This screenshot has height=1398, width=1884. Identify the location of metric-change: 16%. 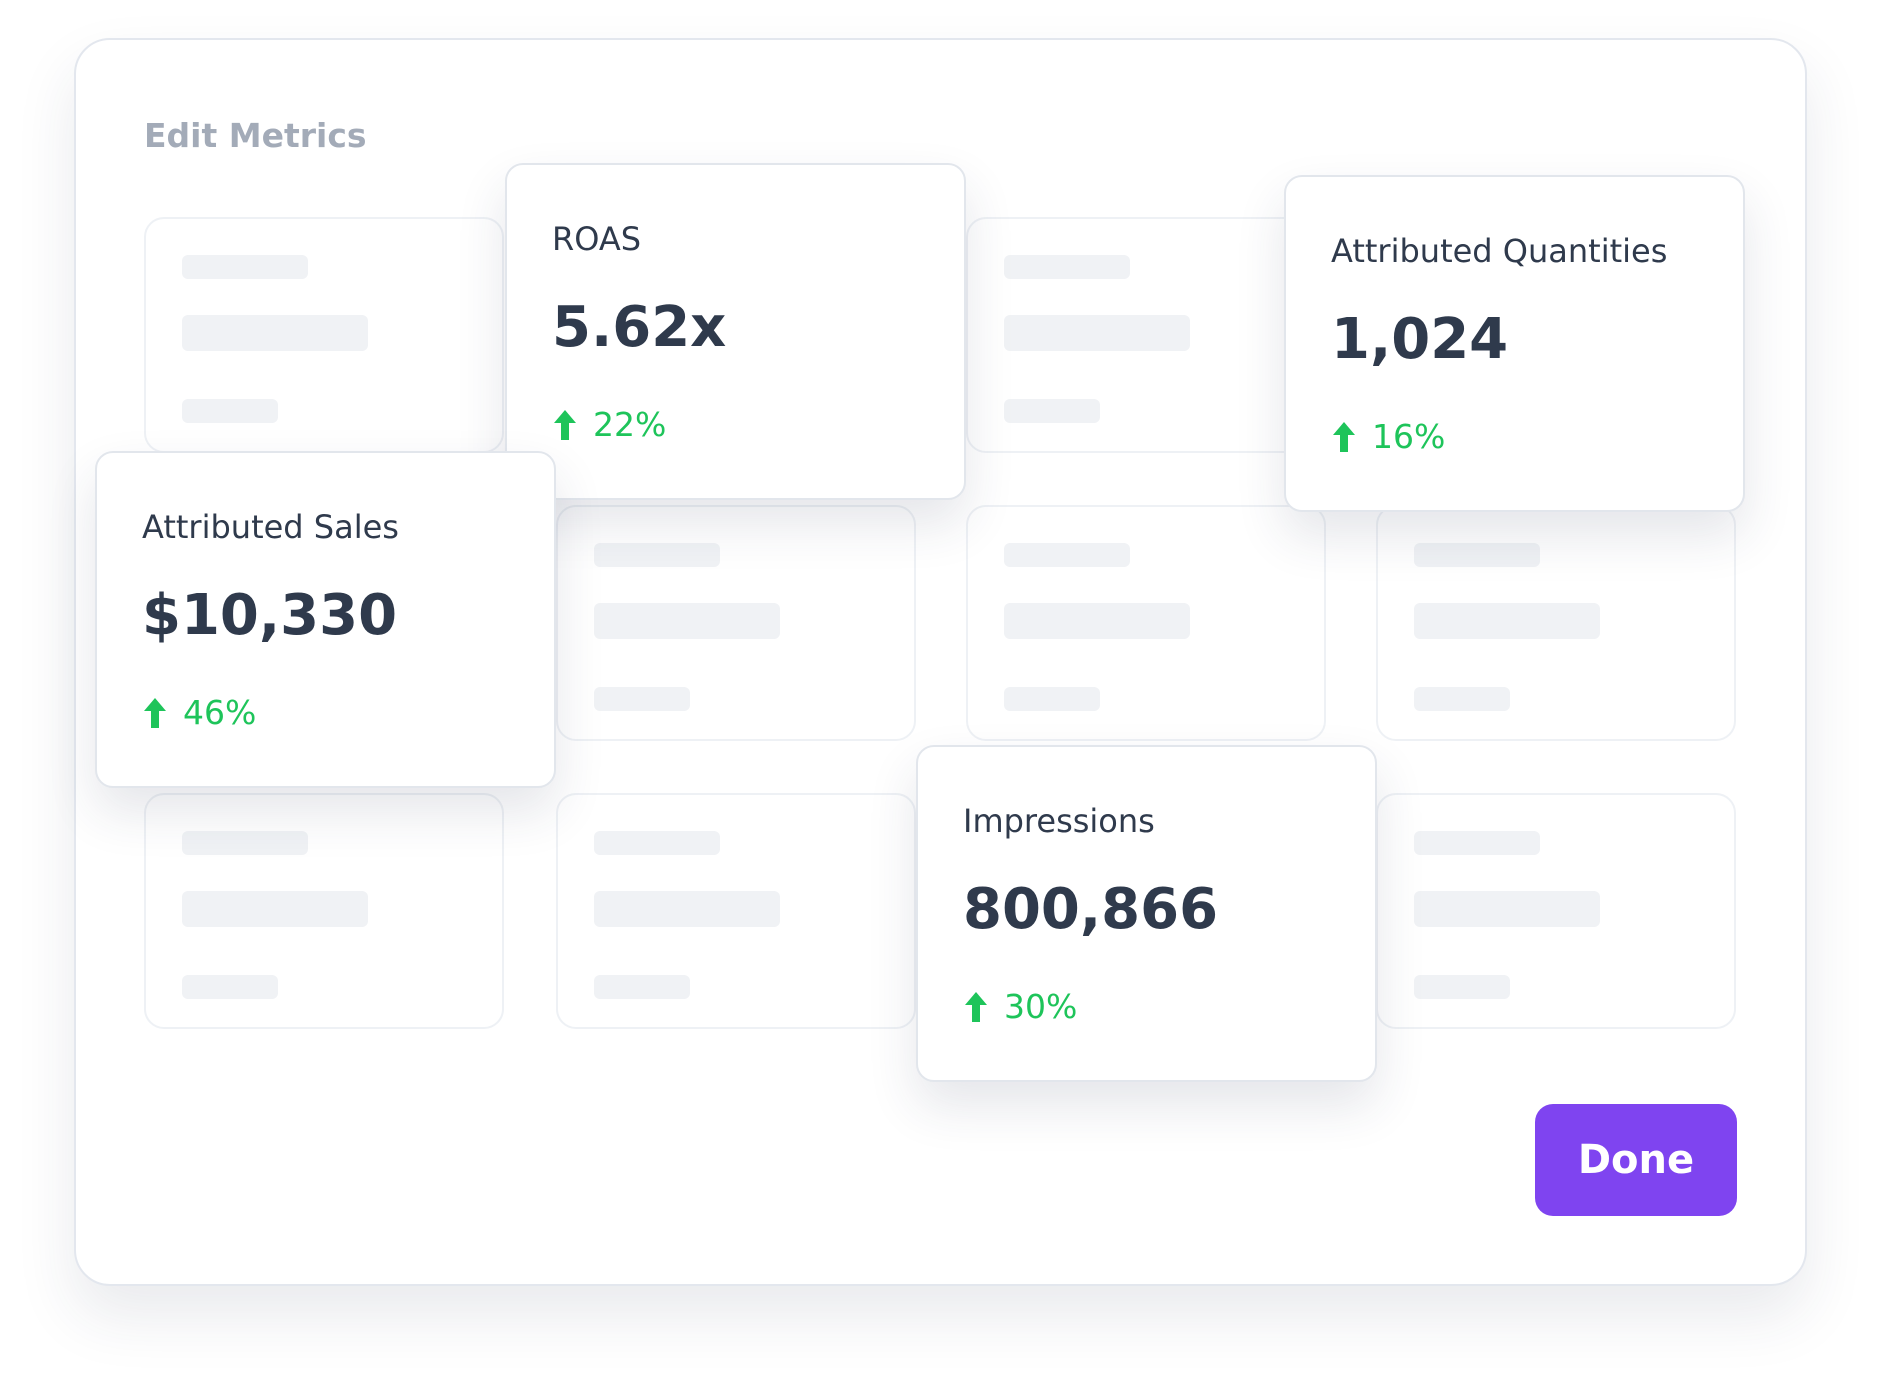
(1409, 436).